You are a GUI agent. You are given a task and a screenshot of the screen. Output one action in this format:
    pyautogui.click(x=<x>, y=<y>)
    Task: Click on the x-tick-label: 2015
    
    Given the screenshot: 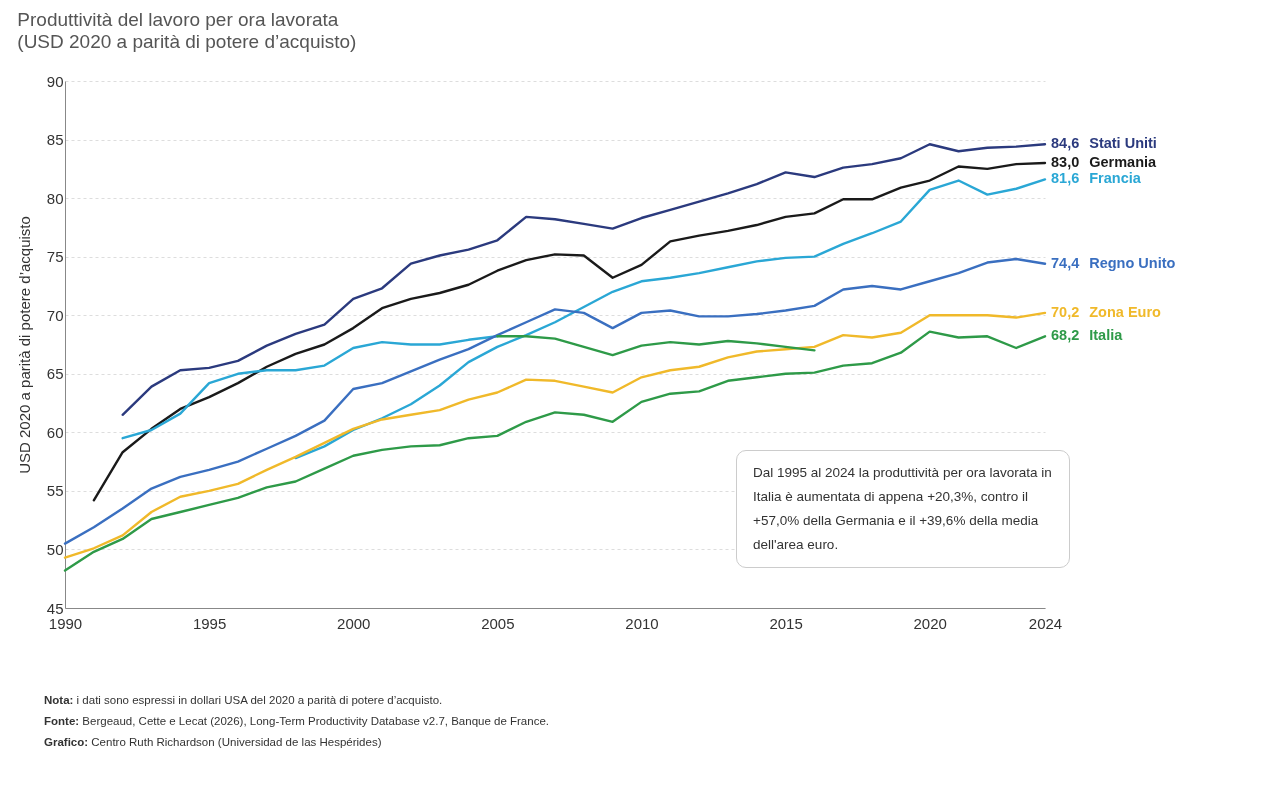 What is the action you would take?
    pyautogui.click(x=786, y=623)
    